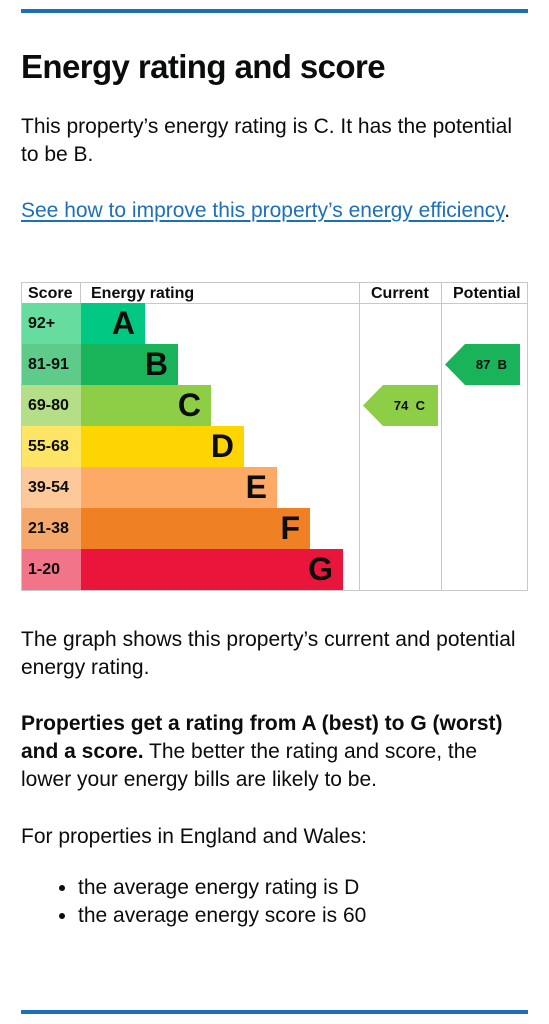 The image size is (549, 1024). I want to click on score-header: Score, so click(50, 293).